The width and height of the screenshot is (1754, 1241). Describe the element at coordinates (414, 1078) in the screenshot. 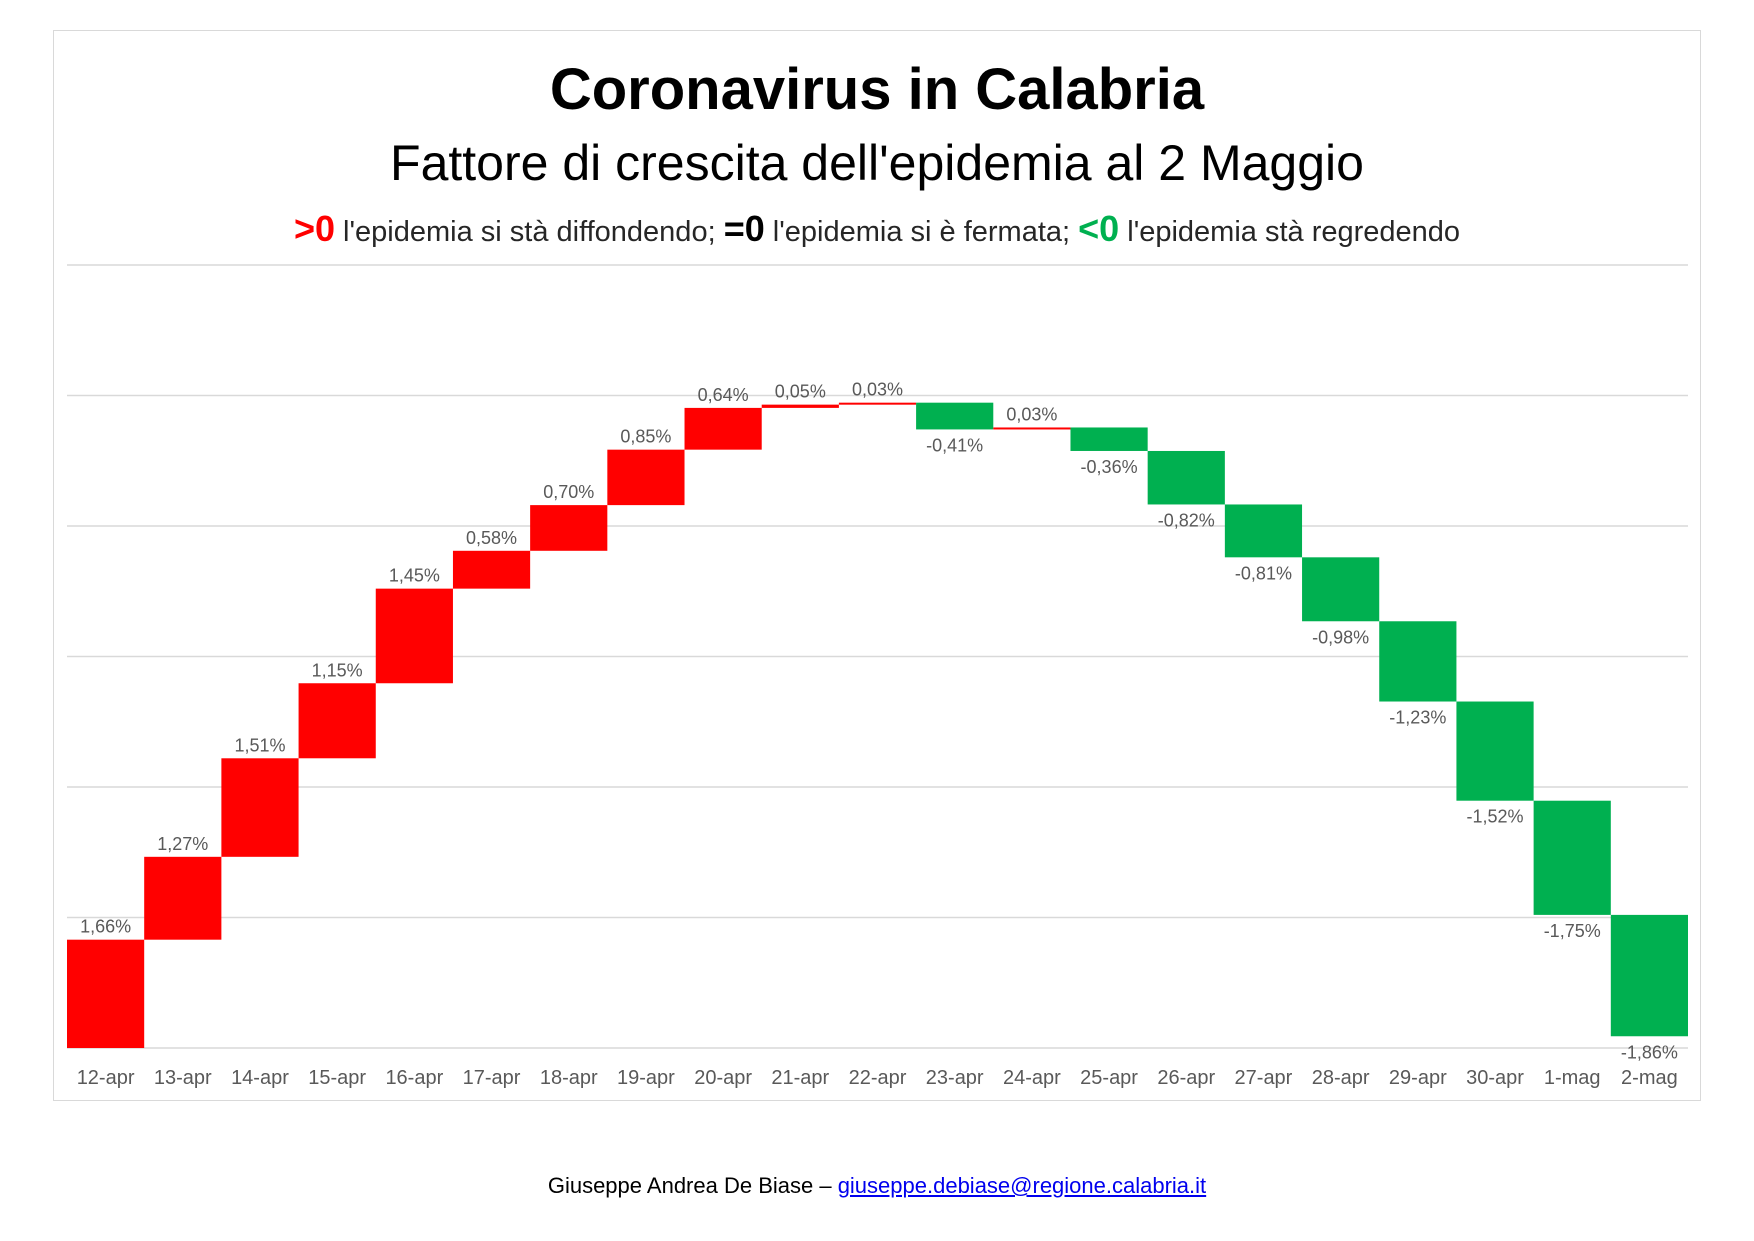

I see `x-tick-label: 16-apr` at that location.